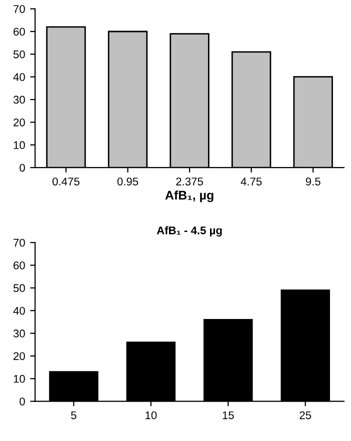 Image resolution: width=351 pixels, height=441 pixels. Describe the element at coordinates (251, 182) in the screenshot. I see `x-tick-label: 4.75` at that location.